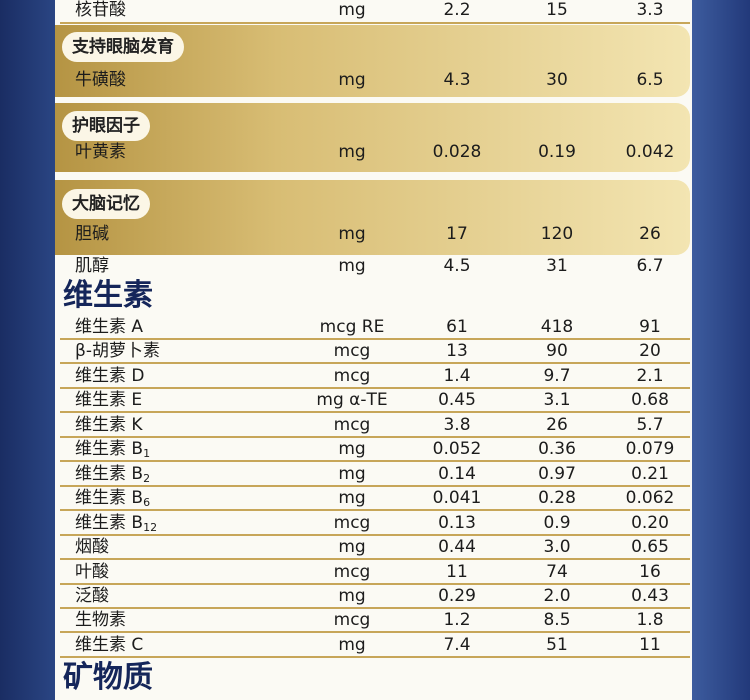 This screenshot has height=700, width=750. What do you see at coordinates (557, 571) in the screenshot?
I see `value: 74` at bounding box center [557, 571].